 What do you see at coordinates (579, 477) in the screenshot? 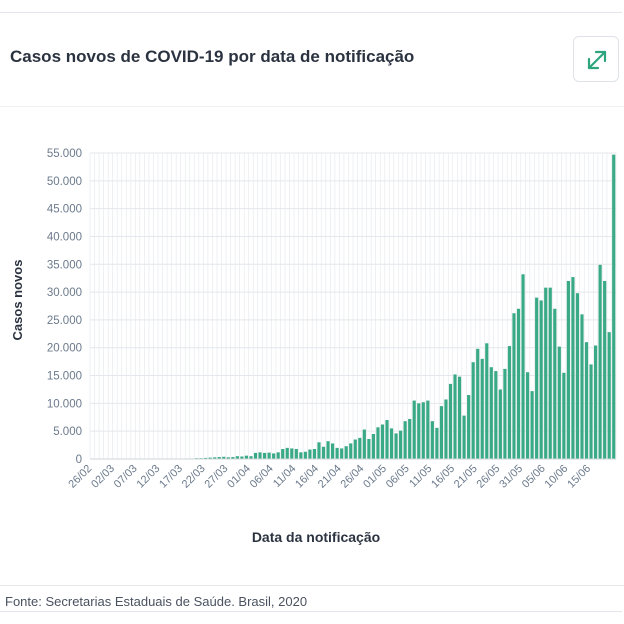
I see `x-tick-label: 15/06` at bounding box center [579, 477].